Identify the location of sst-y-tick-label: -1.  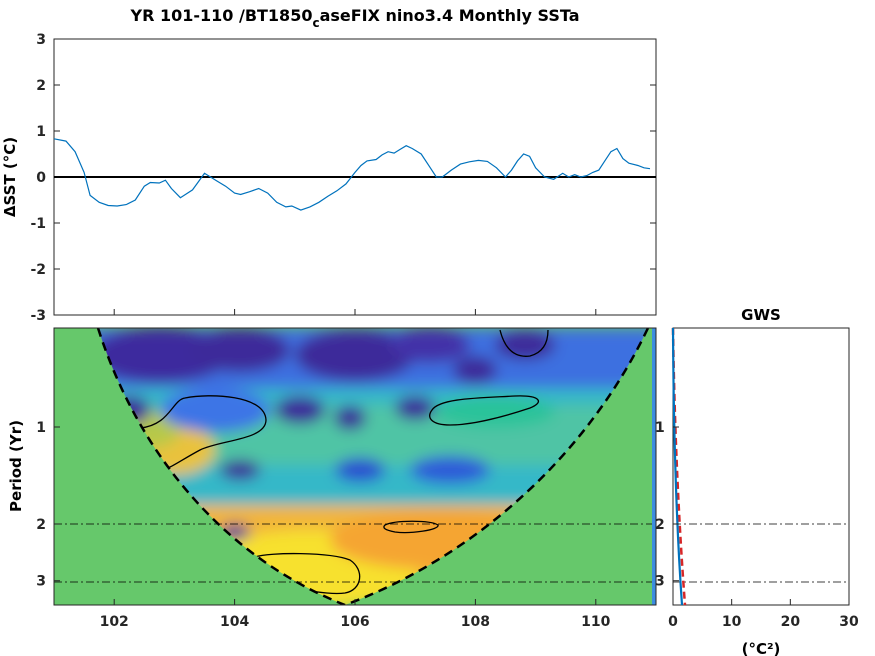
(38, 224).